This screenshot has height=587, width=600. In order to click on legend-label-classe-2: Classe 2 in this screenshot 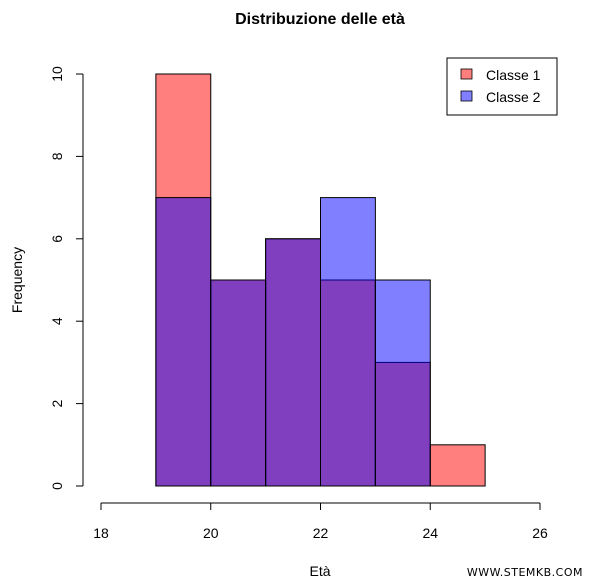, I will do `click(513, 97)`.